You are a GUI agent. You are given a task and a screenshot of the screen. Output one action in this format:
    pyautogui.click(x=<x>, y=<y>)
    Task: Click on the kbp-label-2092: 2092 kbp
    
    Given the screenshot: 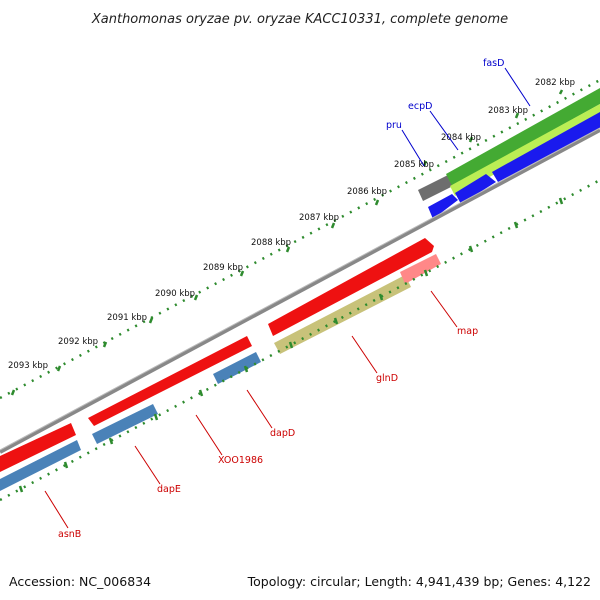 What is the action you would take?
    pyautogui.click(x=78, y=342)
    